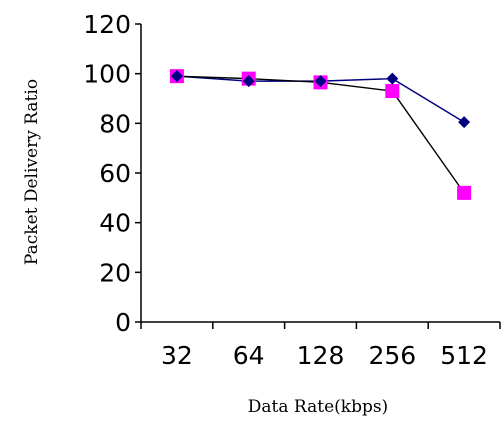  What do you see at coordinates (177, 355) in the screenshot?
I see `x-tick-label-32: 32` at bounding box center [177, 355].